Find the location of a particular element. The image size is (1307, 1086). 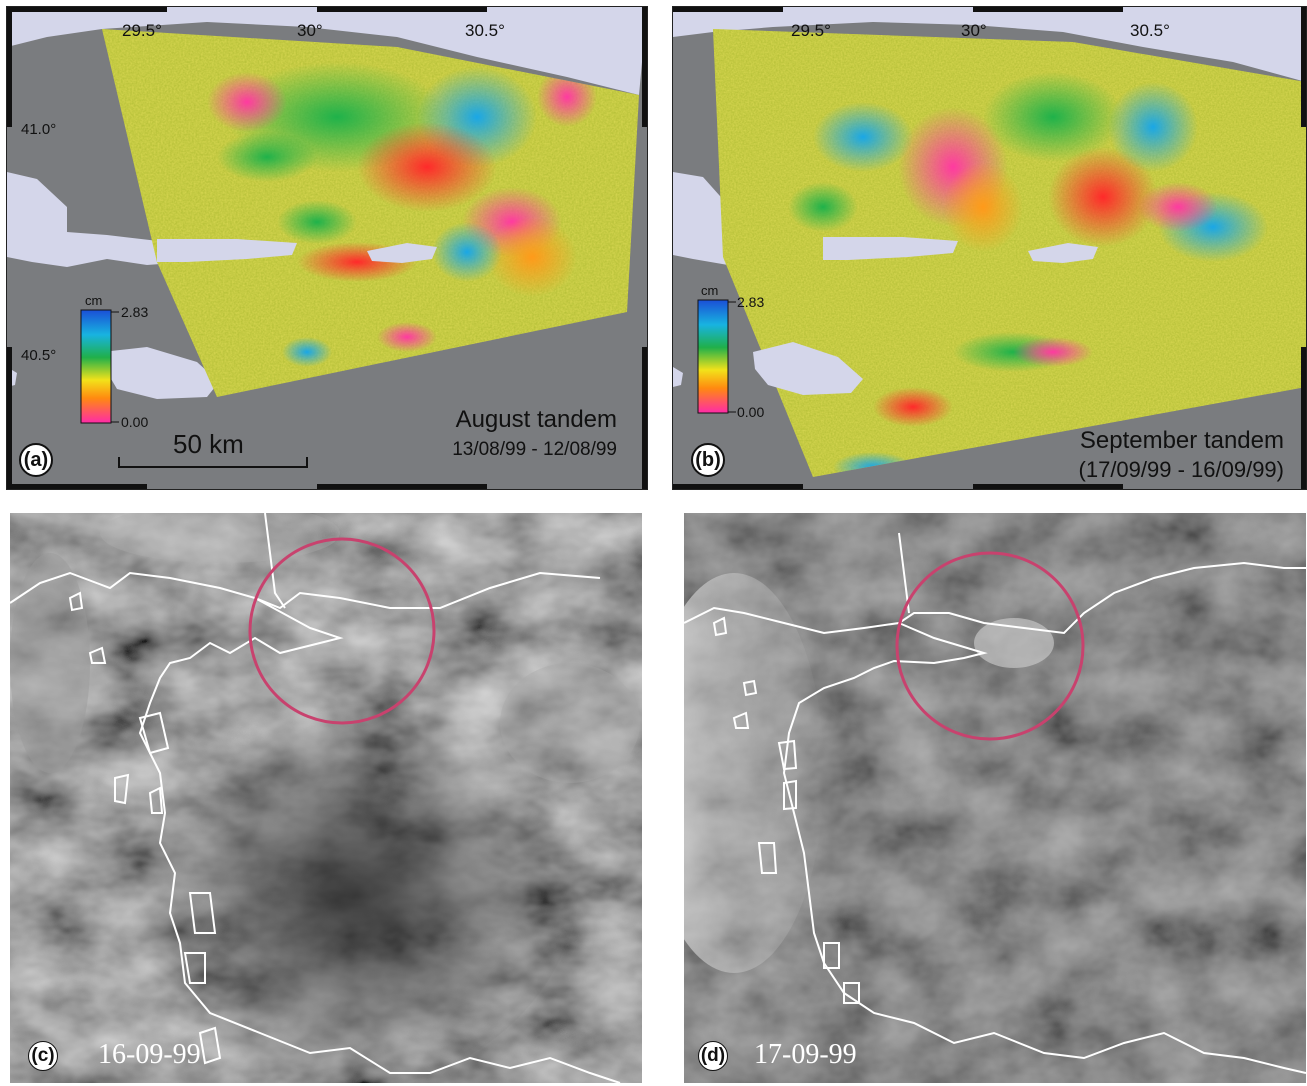

panel-letter-a: (a) is located at coordinates (36, 460).